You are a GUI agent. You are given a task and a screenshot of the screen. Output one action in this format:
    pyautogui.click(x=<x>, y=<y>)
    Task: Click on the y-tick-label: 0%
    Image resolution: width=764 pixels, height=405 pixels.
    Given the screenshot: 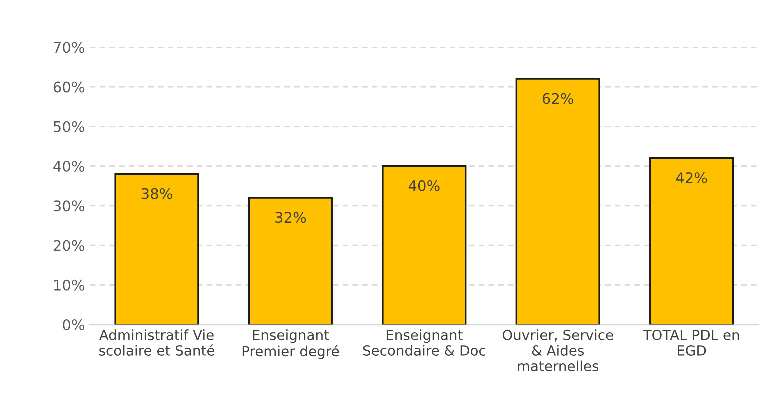 What is the action you would take?
    pyautogui.click(x=73, y=325)
    